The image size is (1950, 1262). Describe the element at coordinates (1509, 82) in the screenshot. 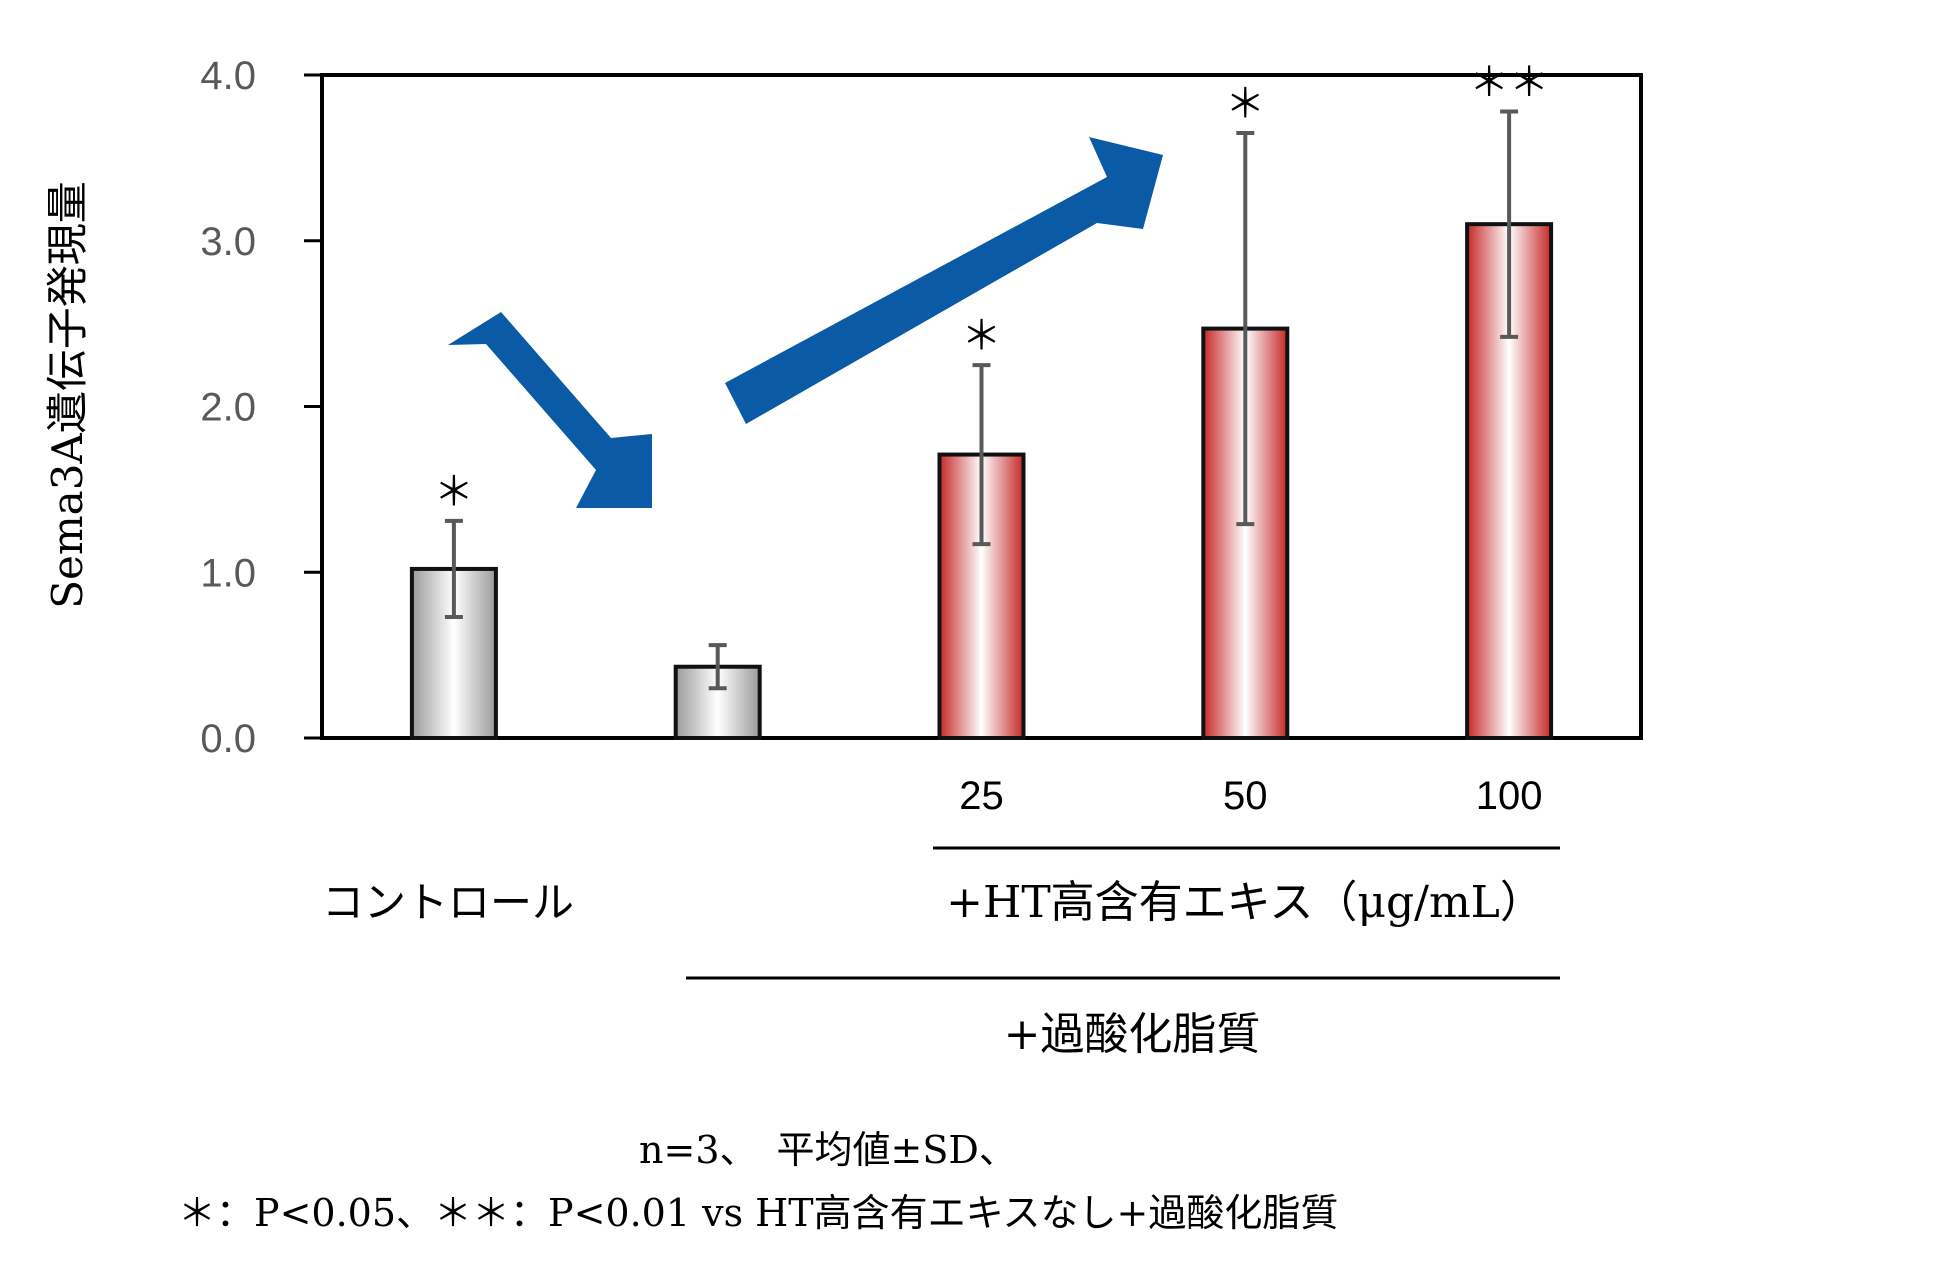

I see `significance-mark: ＊＊` at that location.